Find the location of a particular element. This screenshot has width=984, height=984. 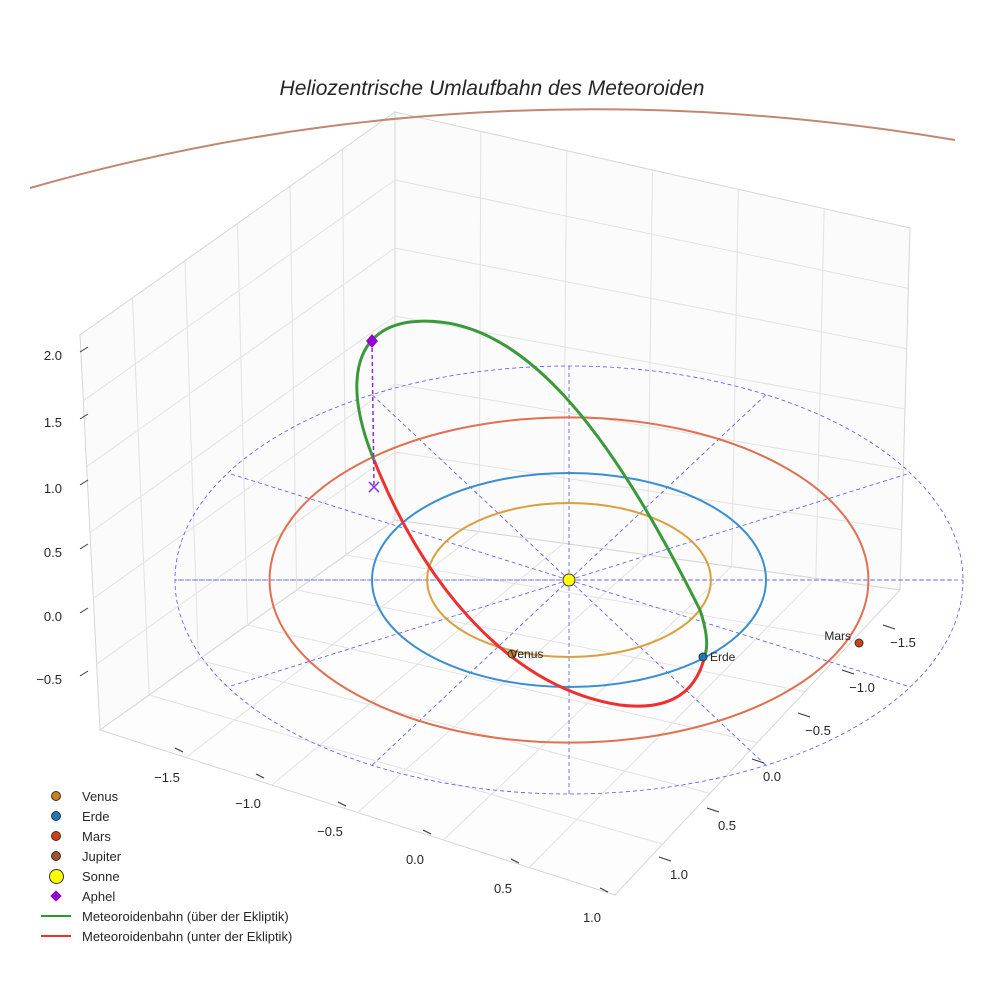

meteoroid-orbit-below is located at coordinates (539, 583).